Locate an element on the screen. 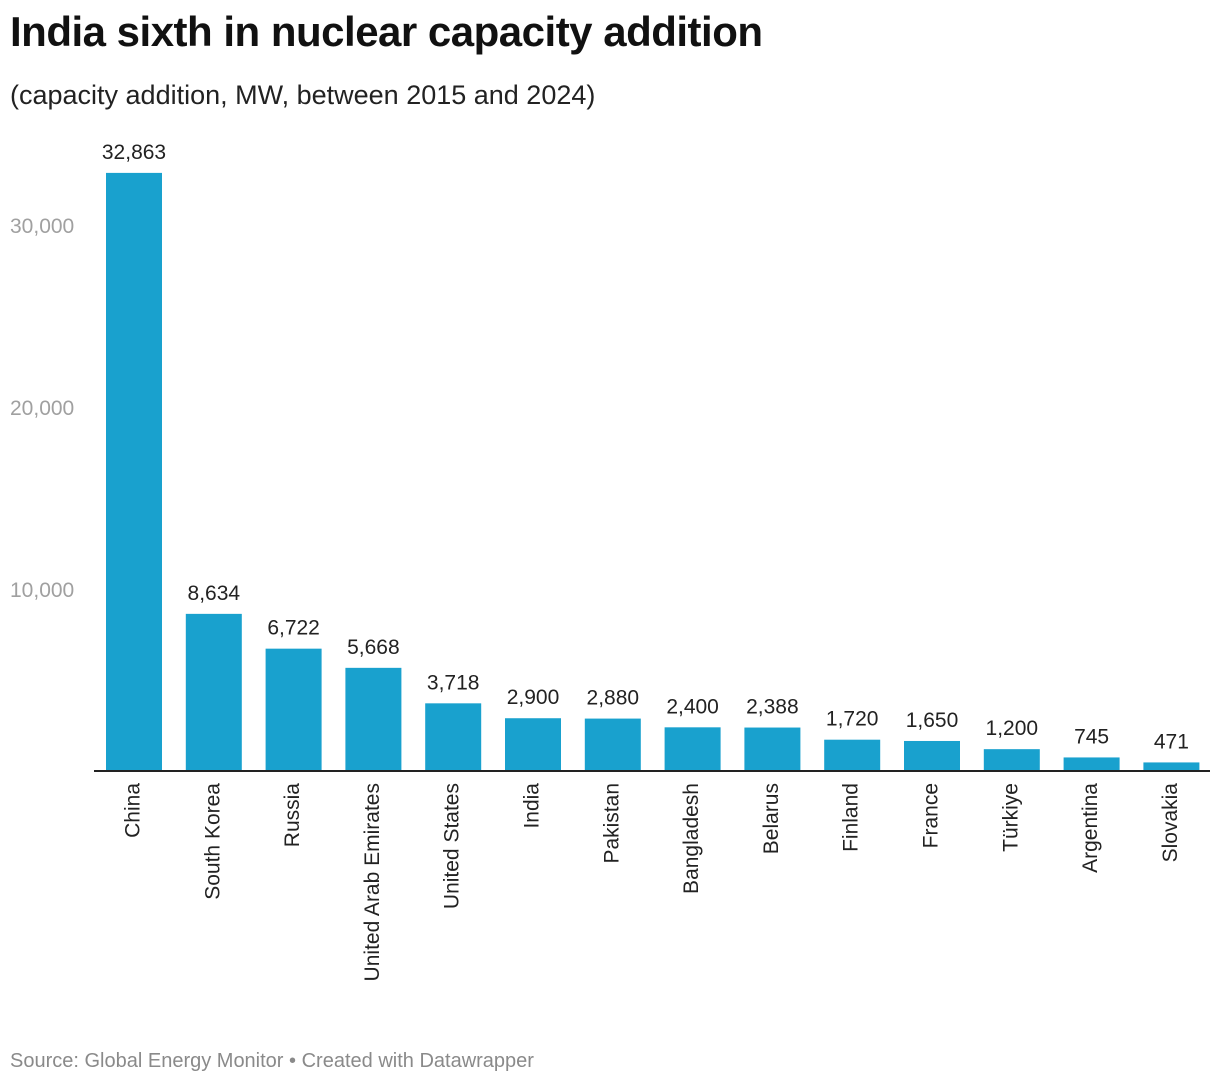 The width and height of the screenshot is (1220, 1090). category-label: Bangladesh is located at coordinates (691, 838).